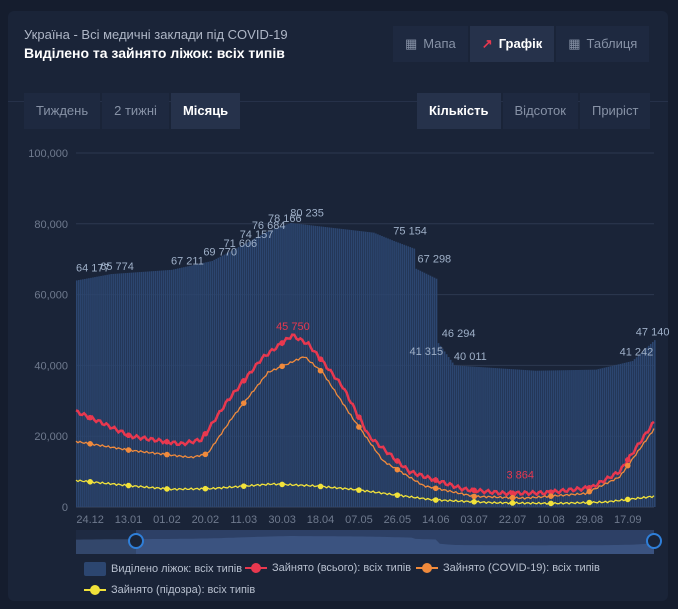  What do you see at coordinates (430, 44) in the screenshot?
I see `tab-map: ▦ Мапа` at bounding box center [430, 44].